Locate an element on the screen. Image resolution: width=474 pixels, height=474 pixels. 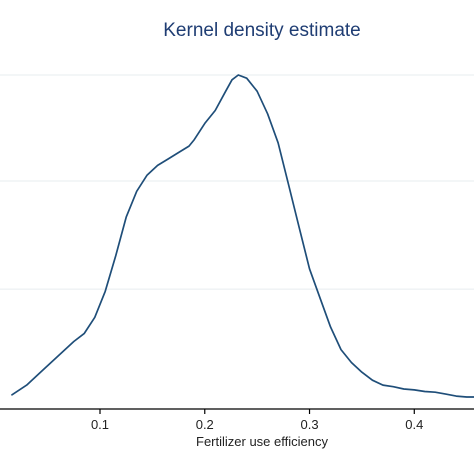
x-tick-label-2: 0.3 is located at coordinates (309, 424).